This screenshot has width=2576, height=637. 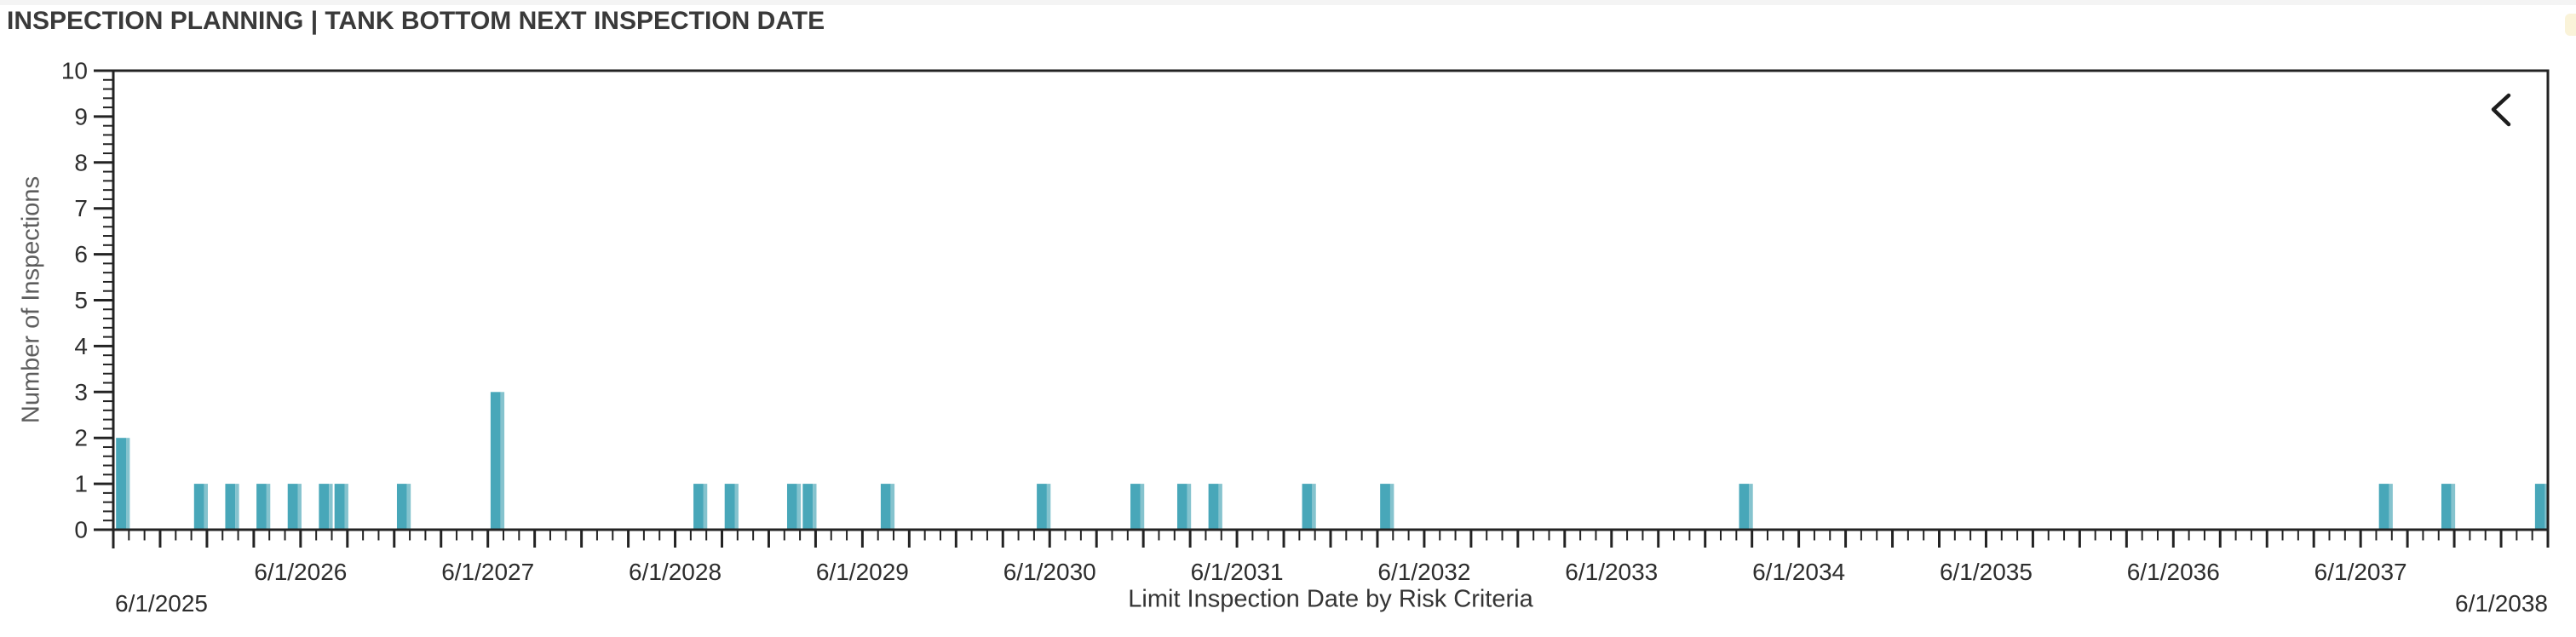 I want to click on x-tick-label: 6/1/2031, so click(x=1238, y=572).